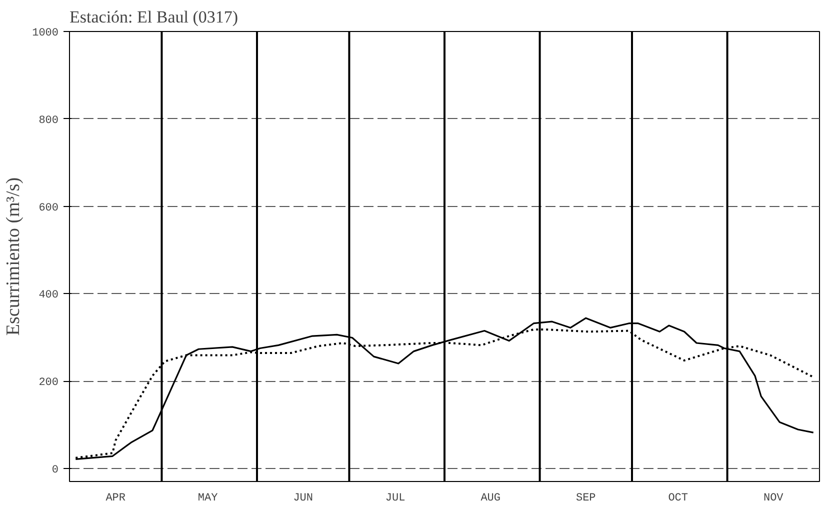  I want to click on y-tick-label: 200, so click(48, 383).